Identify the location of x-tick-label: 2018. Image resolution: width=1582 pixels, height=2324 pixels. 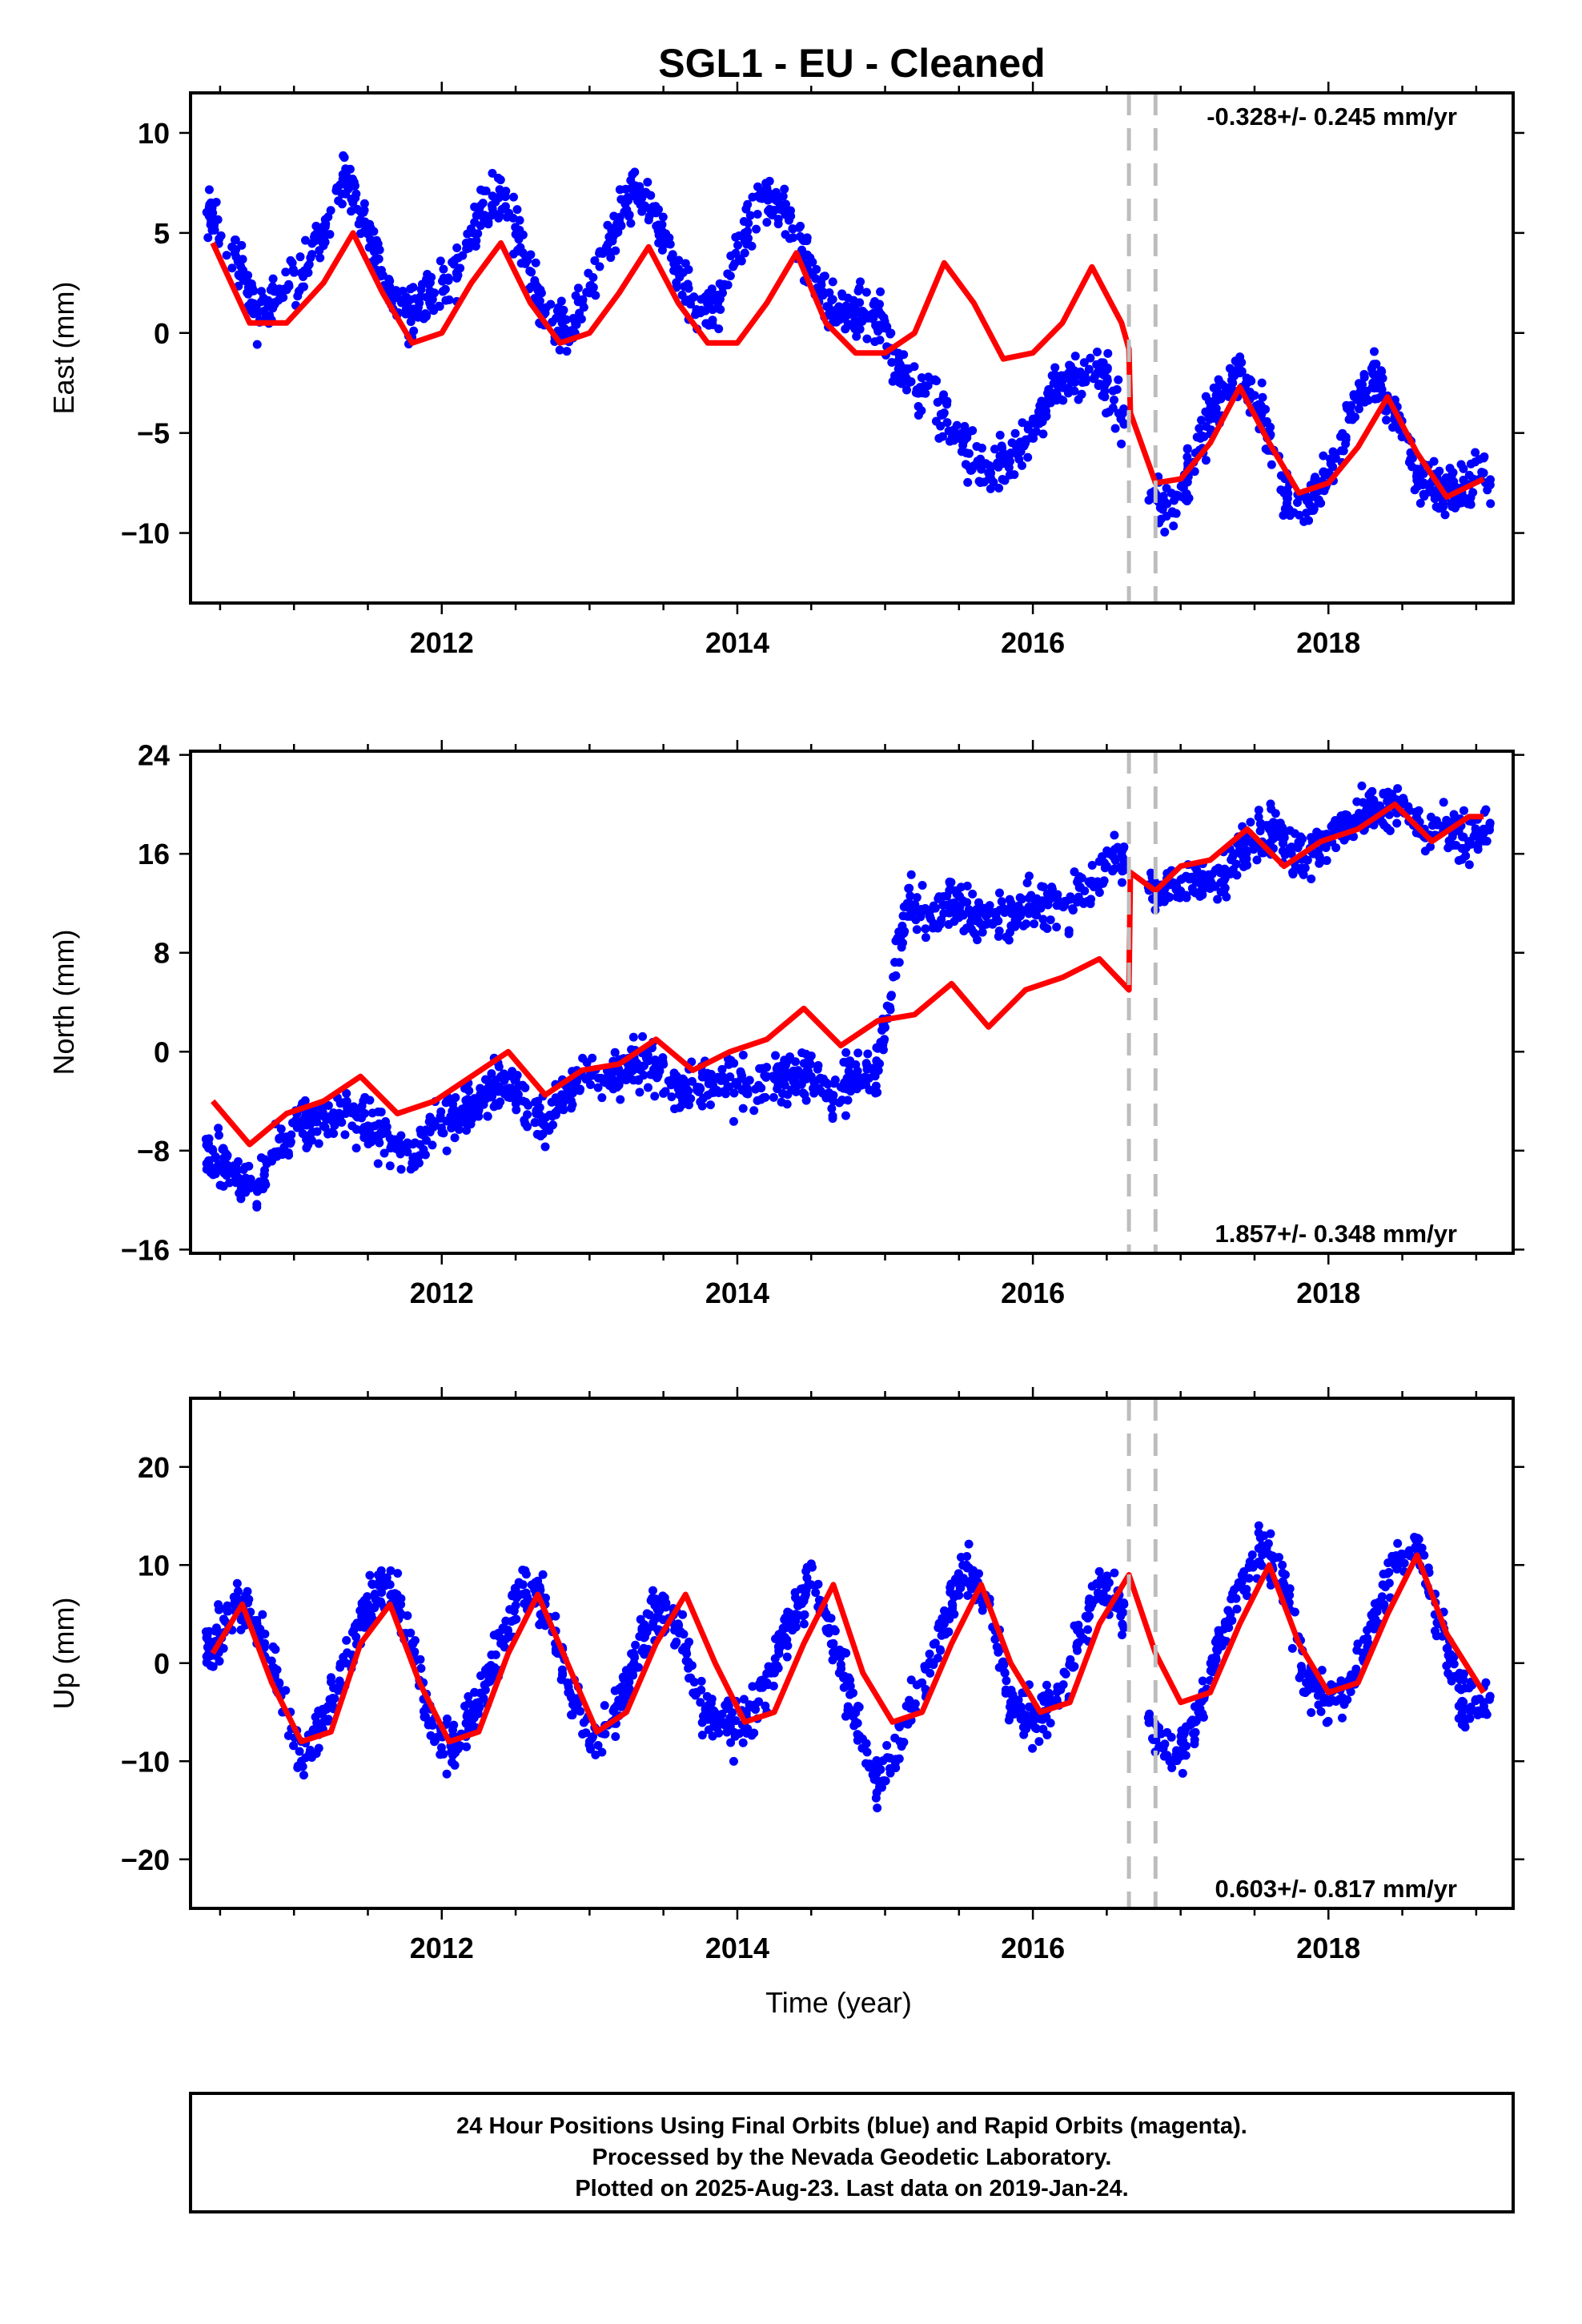
(1328, 642).